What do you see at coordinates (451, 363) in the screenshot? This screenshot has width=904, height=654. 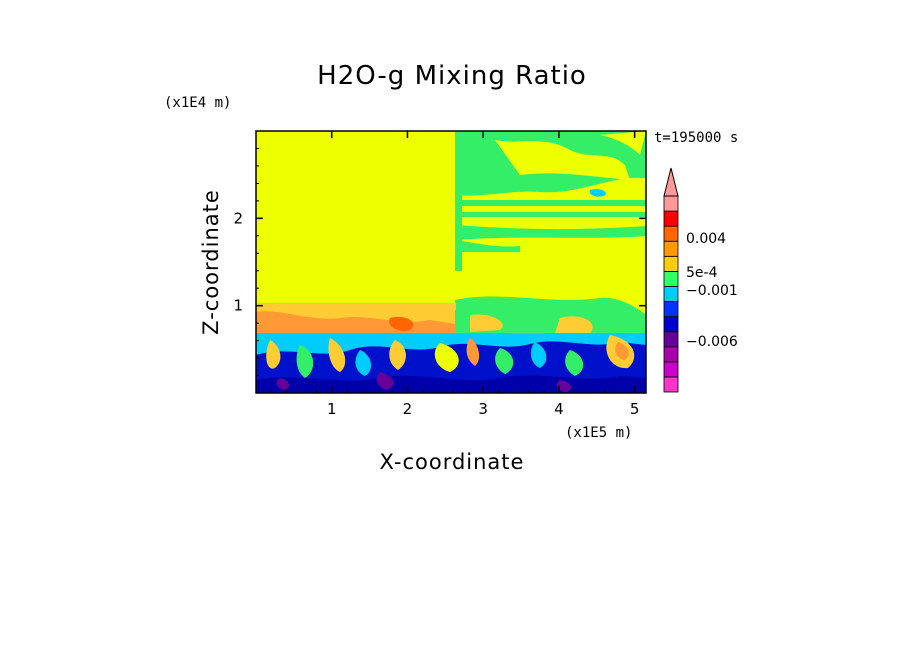 I see `region-turbulent` at bounding box center [451, 363].